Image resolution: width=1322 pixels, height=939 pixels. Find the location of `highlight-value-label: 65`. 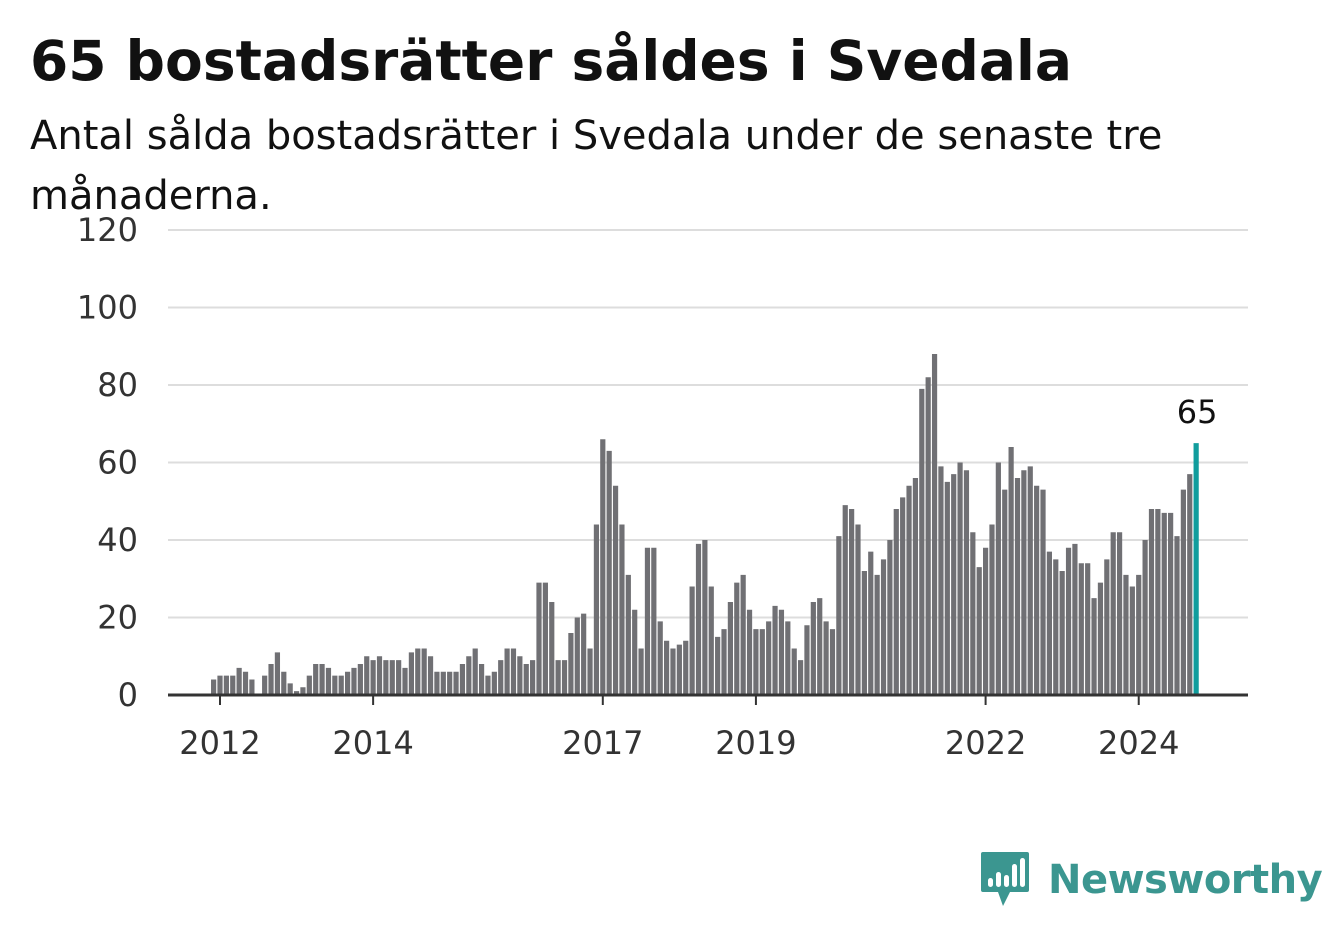

highlight-value-label: 65 is located at coordinates (1197, 412).